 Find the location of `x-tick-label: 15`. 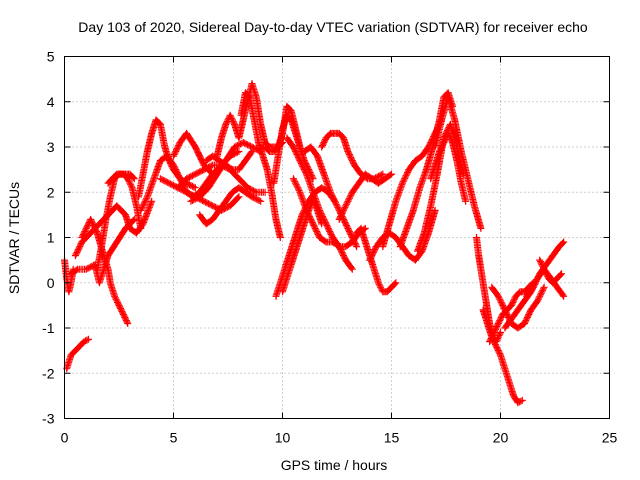

x-tick-label: 15 is located at coordinates (392, 438).